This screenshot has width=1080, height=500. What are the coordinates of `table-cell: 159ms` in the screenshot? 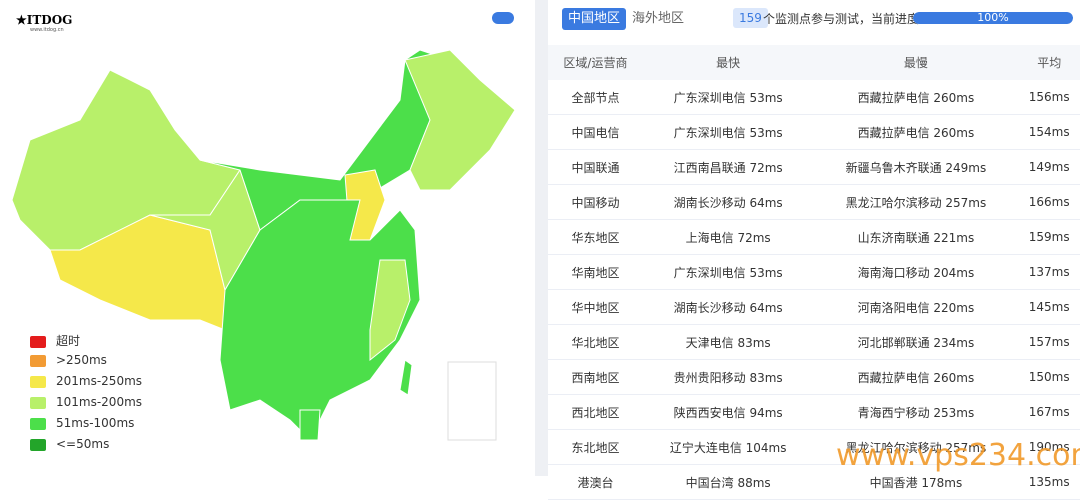 It's located at (1049, 237).